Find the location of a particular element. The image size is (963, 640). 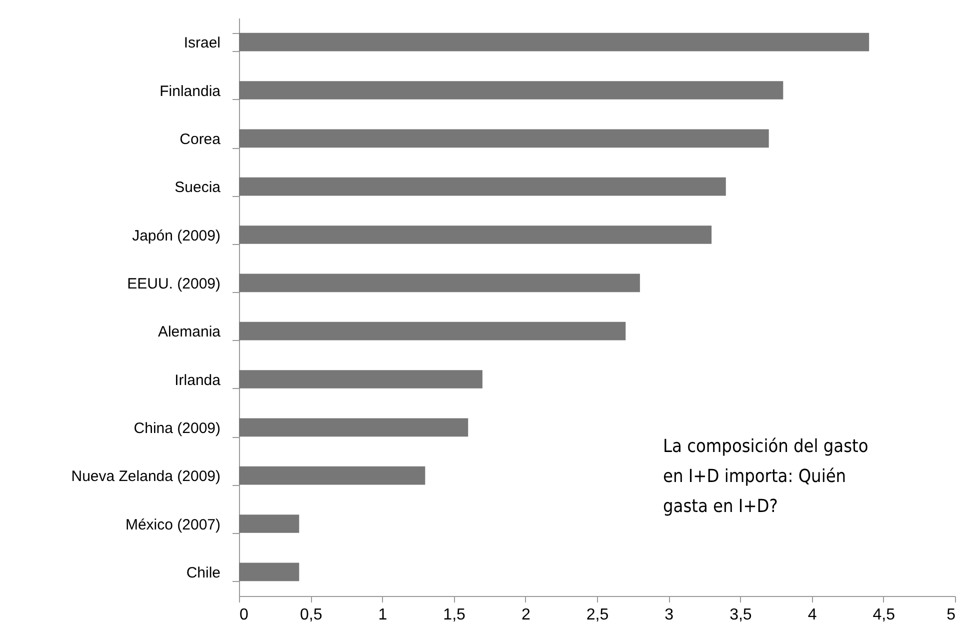

y-tick-label: Finlandia is located at coordinates (191, 91).